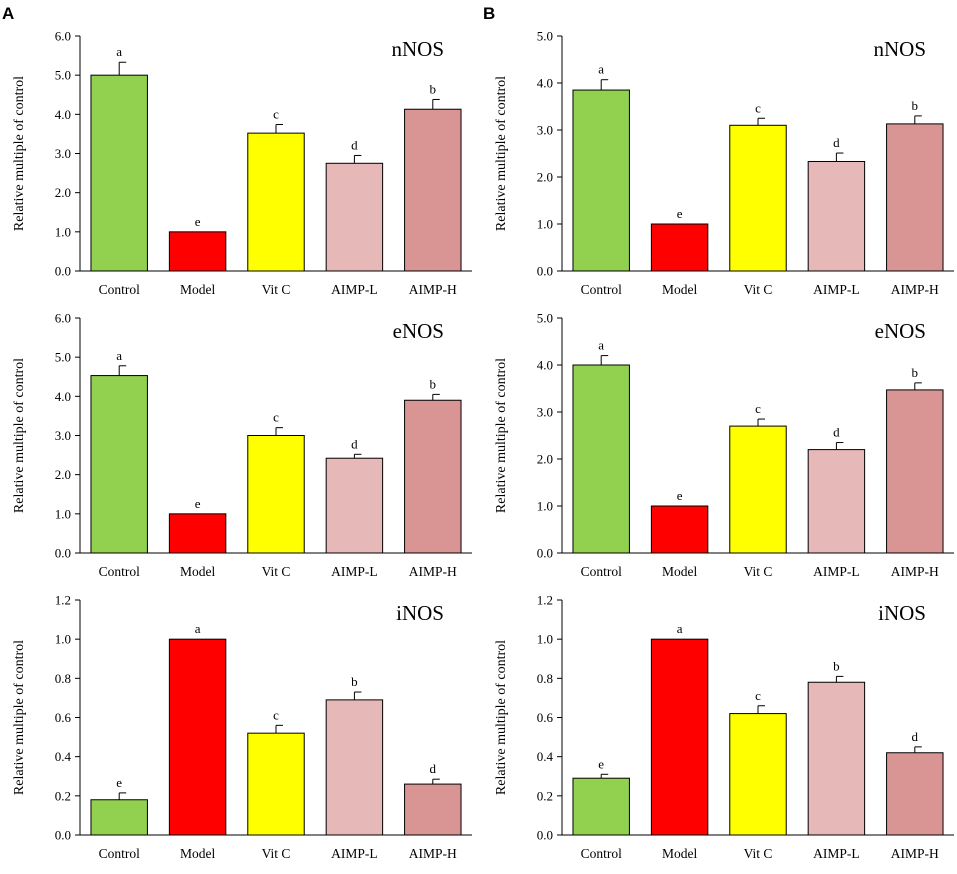  I want to click on y-tick-label: 2.0, so click(545, 459).